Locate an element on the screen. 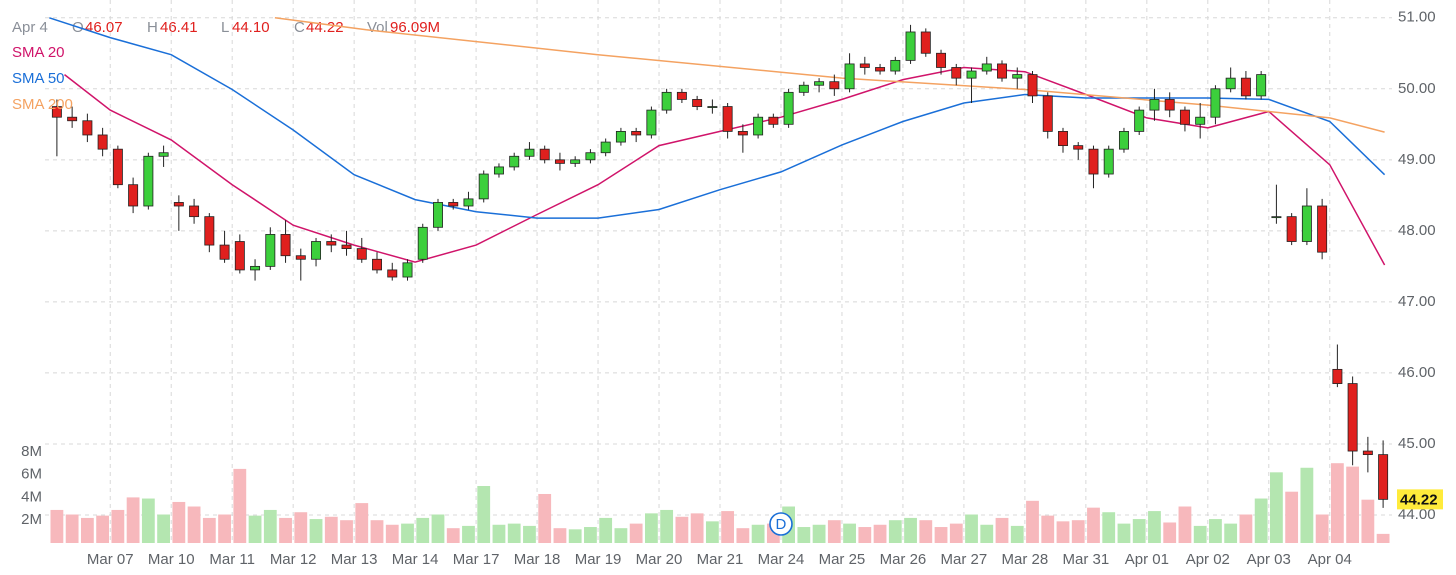 The height and width of the screenshot is (575, 1456). legend-entry: SMA 200 is located at coordinates (42, 104).